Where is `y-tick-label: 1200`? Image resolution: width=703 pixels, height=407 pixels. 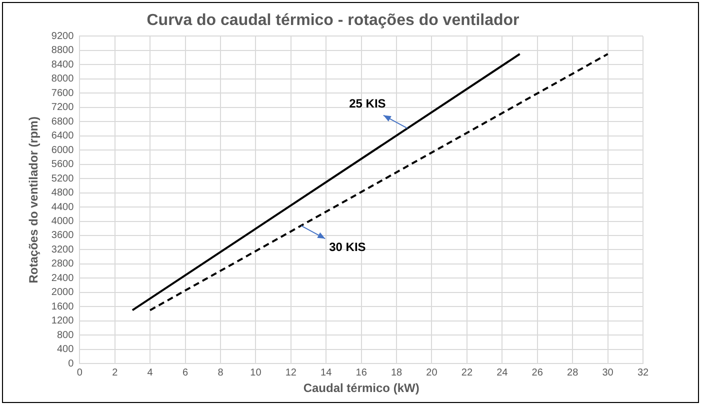 y-tick-label: 1200 is located at coordinates (62, 321).